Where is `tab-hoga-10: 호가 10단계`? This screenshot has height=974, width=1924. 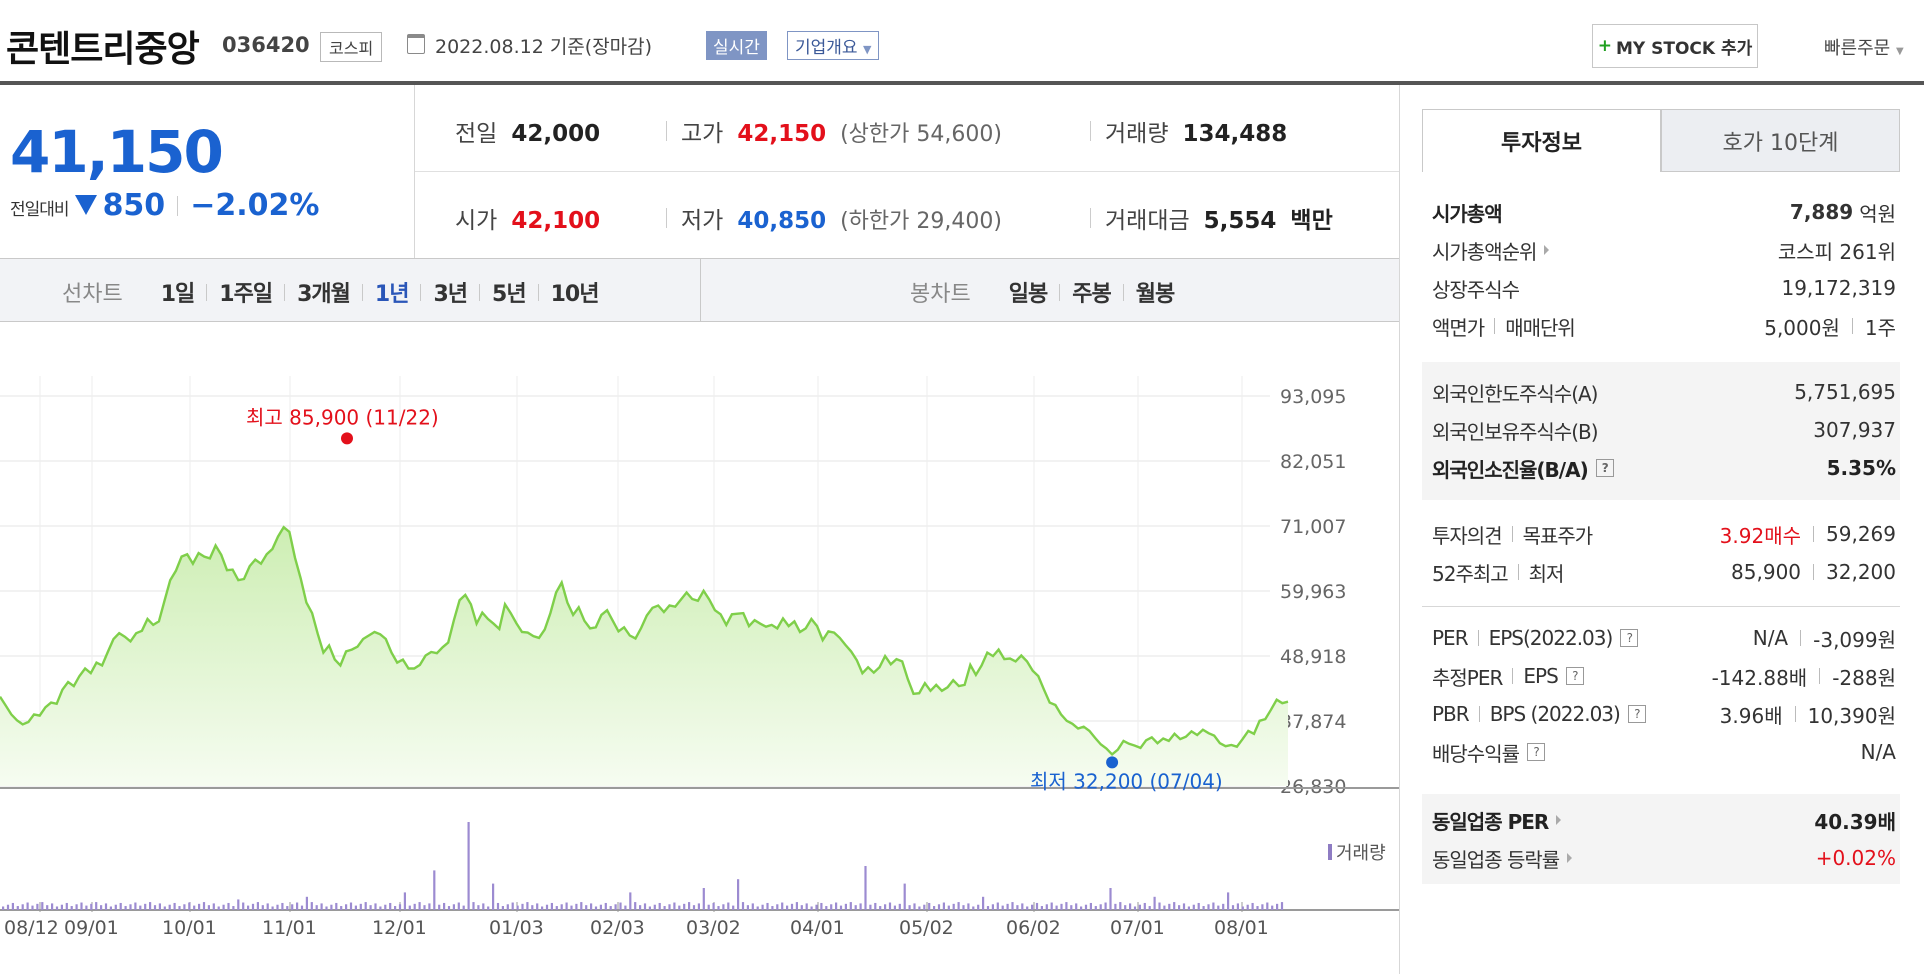 tab-hoga-10: 호가 10단계 is located at coordinates (1780, 140).